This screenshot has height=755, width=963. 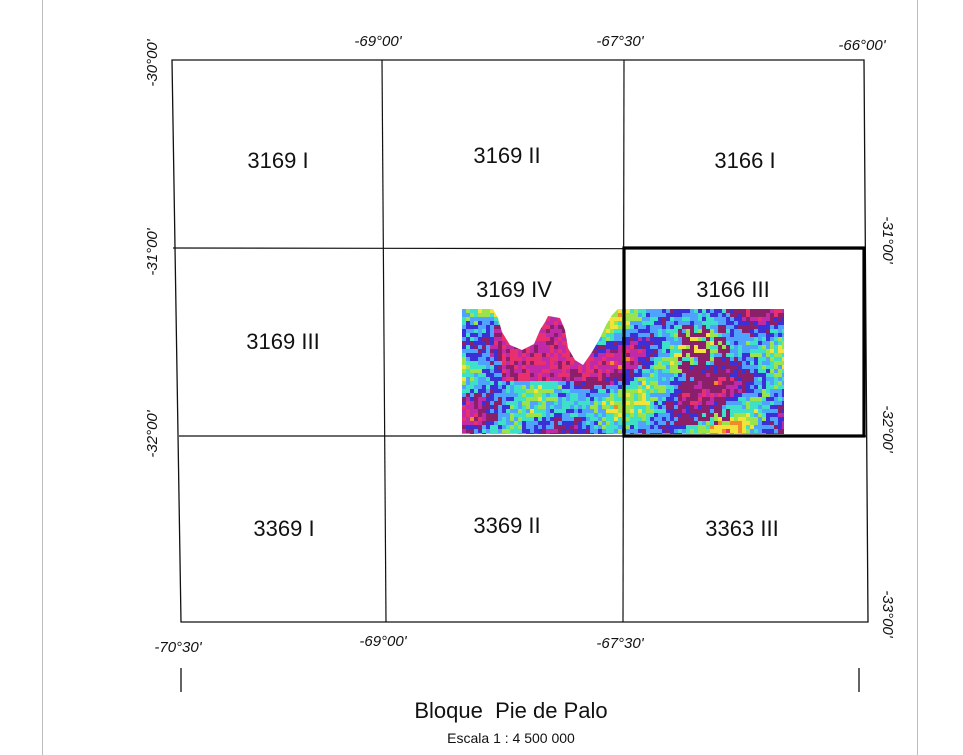 What do you see at coordinates (510, 710) in the screenshot?
I see `map-title: Bloque Pie de Palo` at bounding box center [510, 710].